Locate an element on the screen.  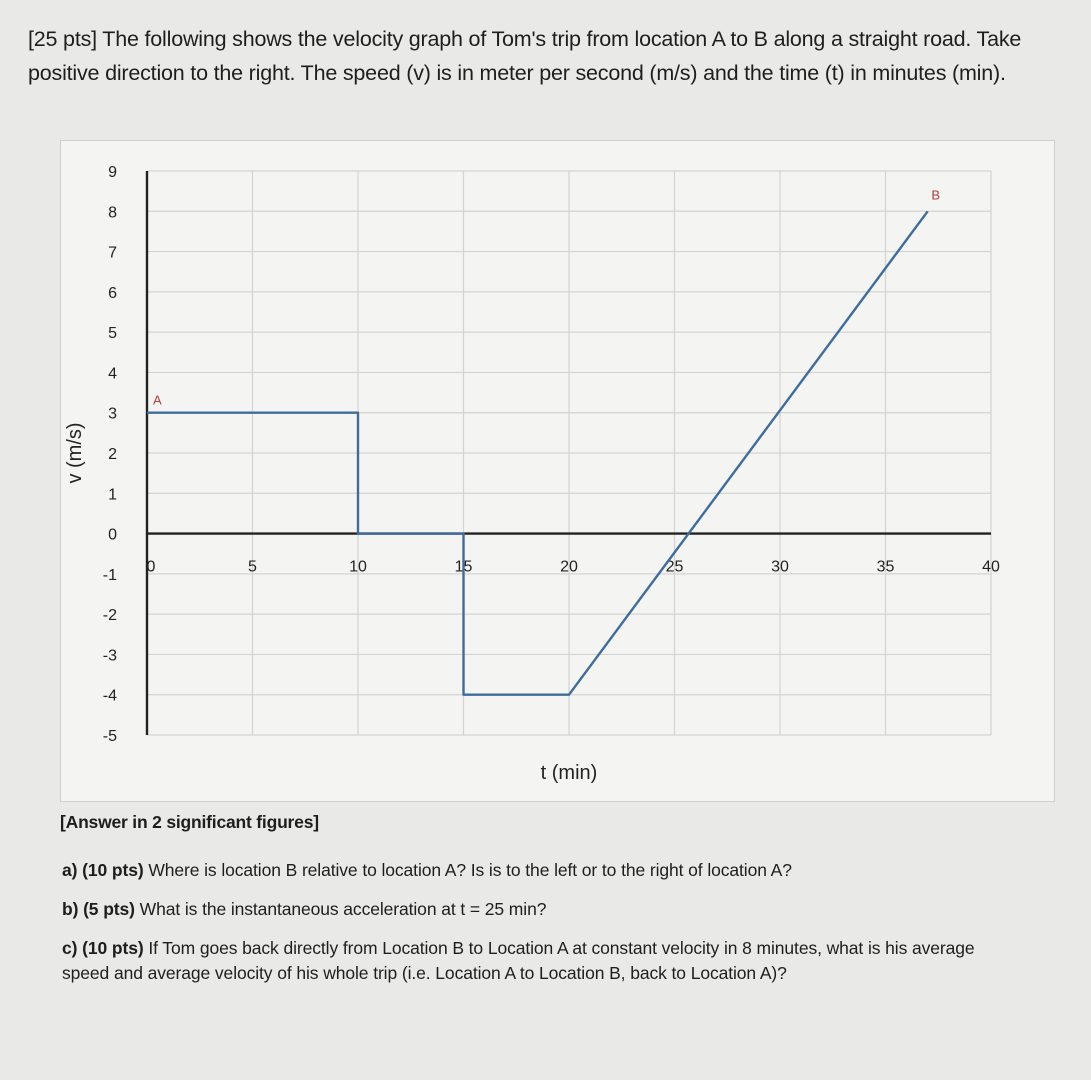
y-tick-label: 1 is located at coordinates (112, 494).